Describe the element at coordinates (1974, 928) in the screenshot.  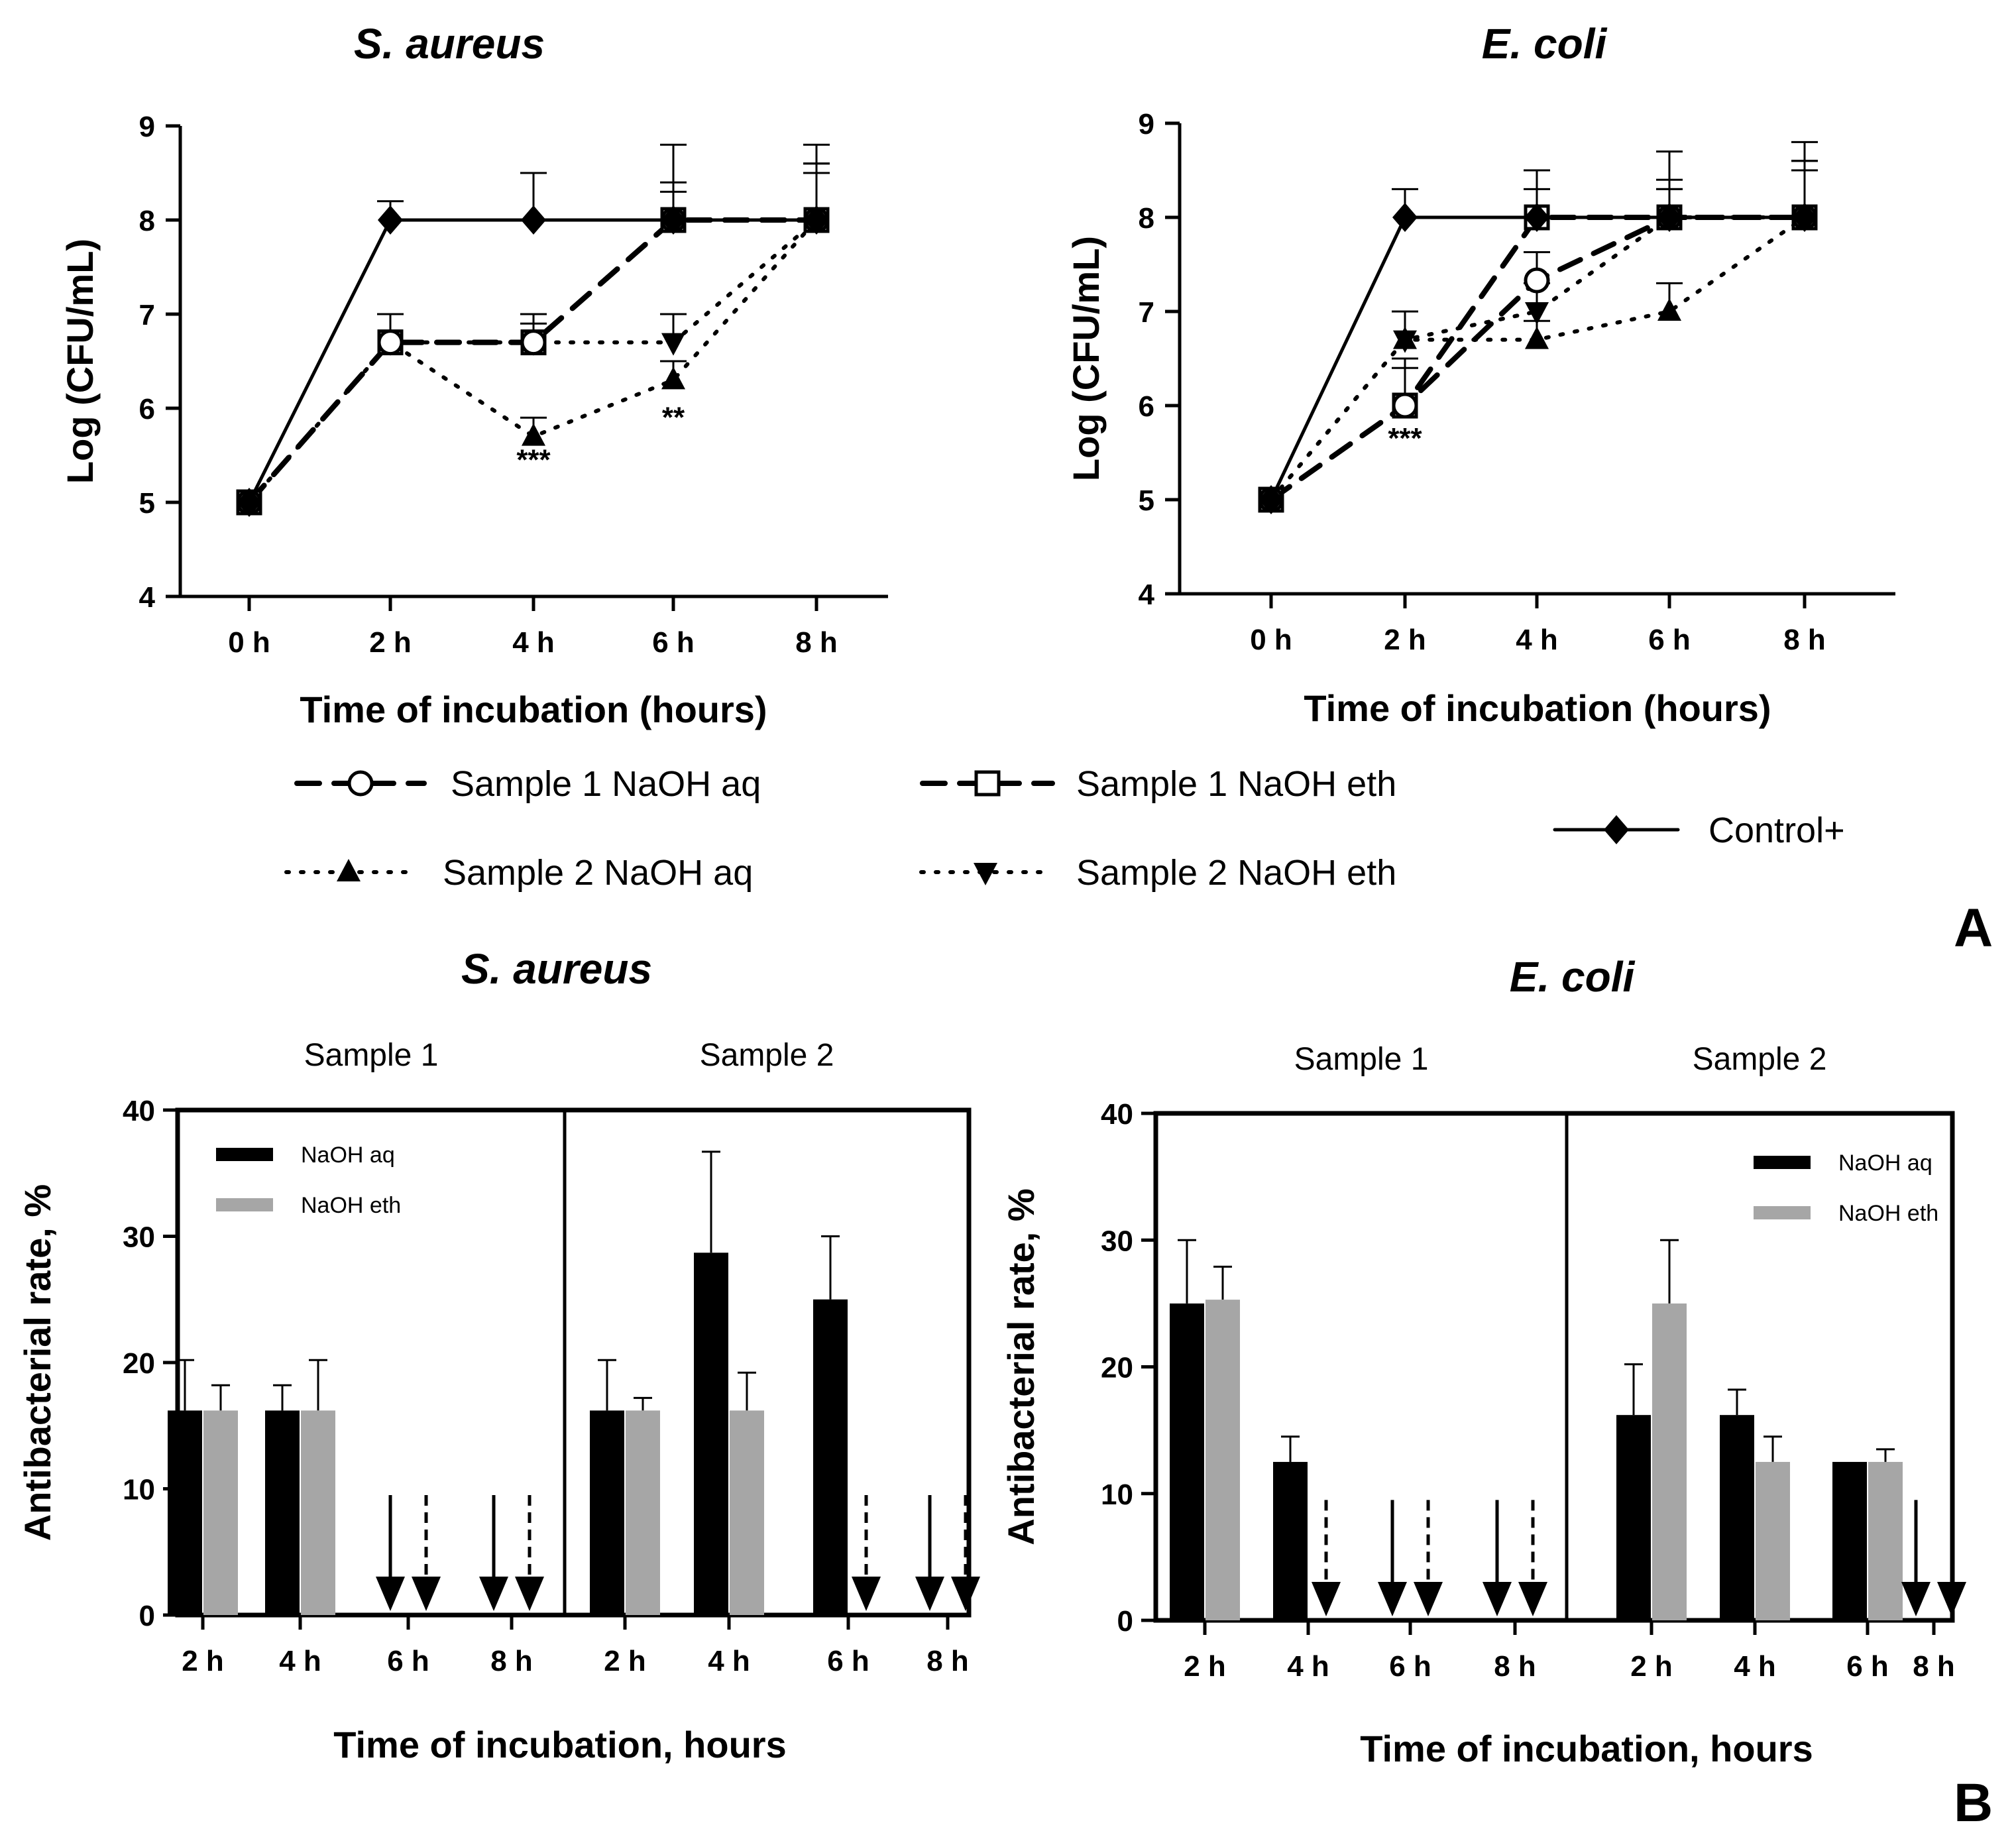
I see `panel-letter-a: A` at that location.